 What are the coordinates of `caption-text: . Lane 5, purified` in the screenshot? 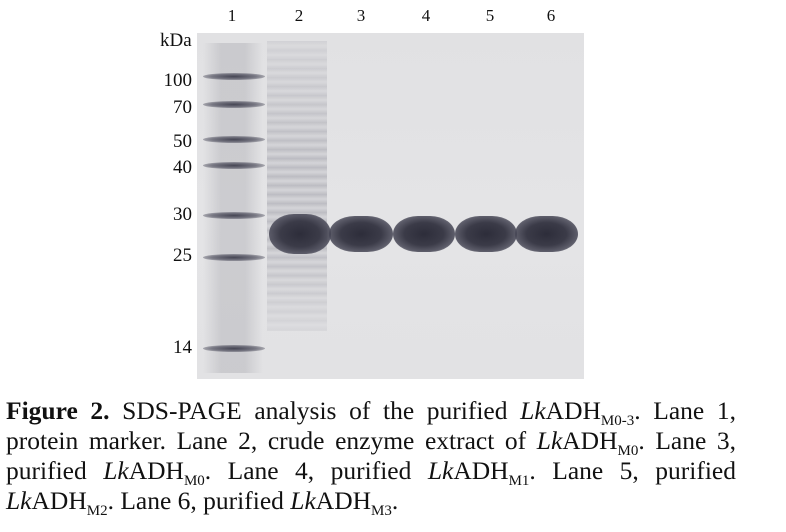 It's located at (632, 470).